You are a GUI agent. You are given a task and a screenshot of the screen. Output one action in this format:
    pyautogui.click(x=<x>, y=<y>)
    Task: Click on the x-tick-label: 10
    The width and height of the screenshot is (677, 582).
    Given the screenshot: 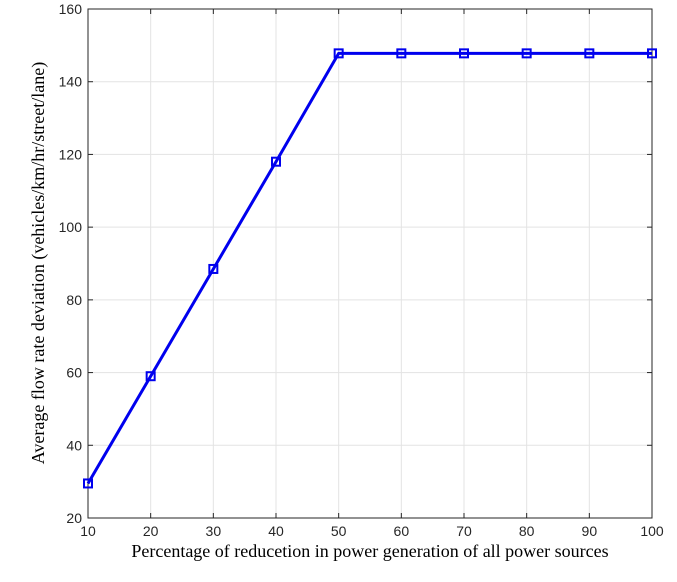 What is the action you would take?
    pyautogui.click(x=88, y=531)
    